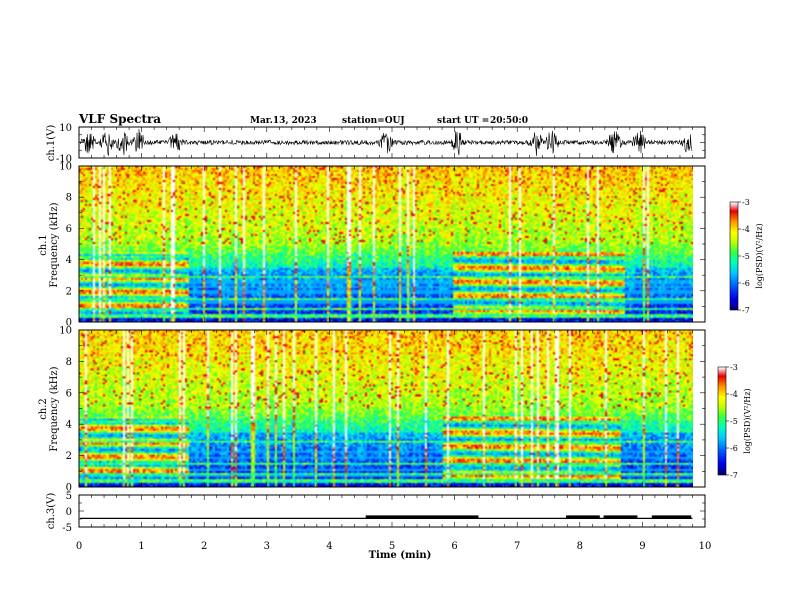  I want to click on colorbar-ch2-tick-label: -5, so click(734, 421).